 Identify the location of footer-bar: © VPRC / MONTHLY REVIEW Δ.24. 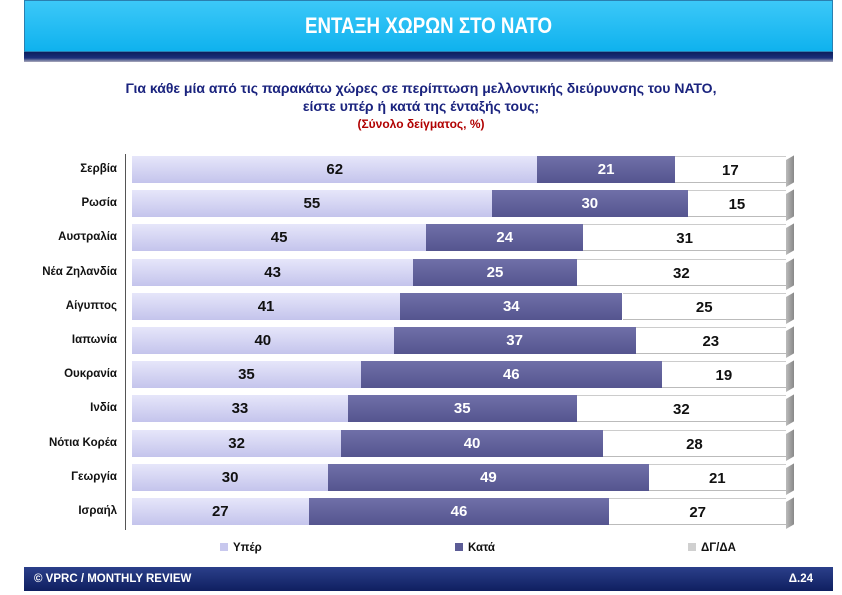
(428, 579).